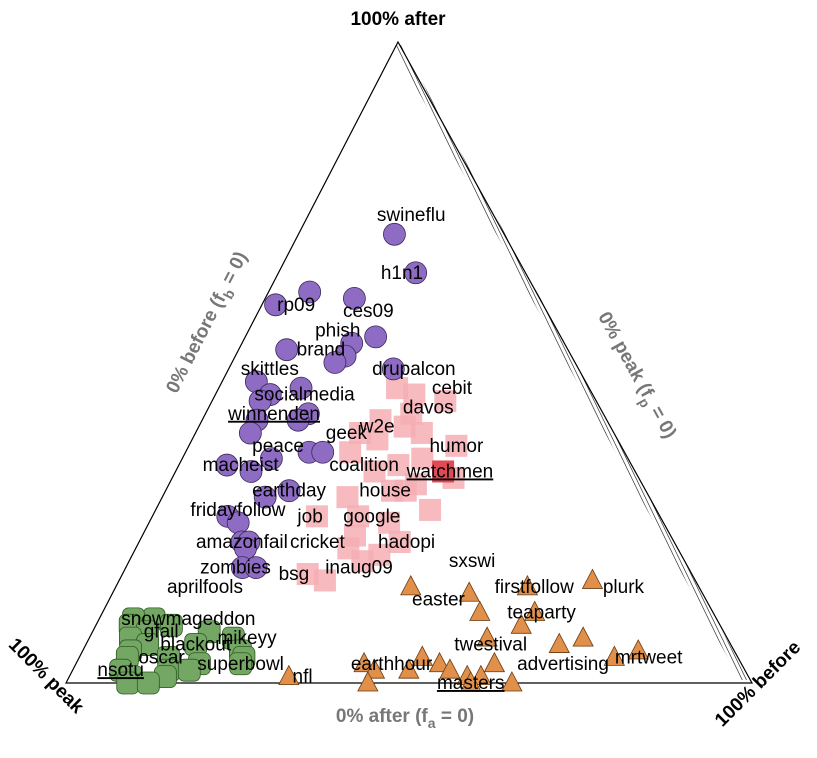 This screenshot has width=817, height=758. Describe the element at coordinates (392, 664) in the screenshot. I see `point-label-earthhour: earthhour` at that location.